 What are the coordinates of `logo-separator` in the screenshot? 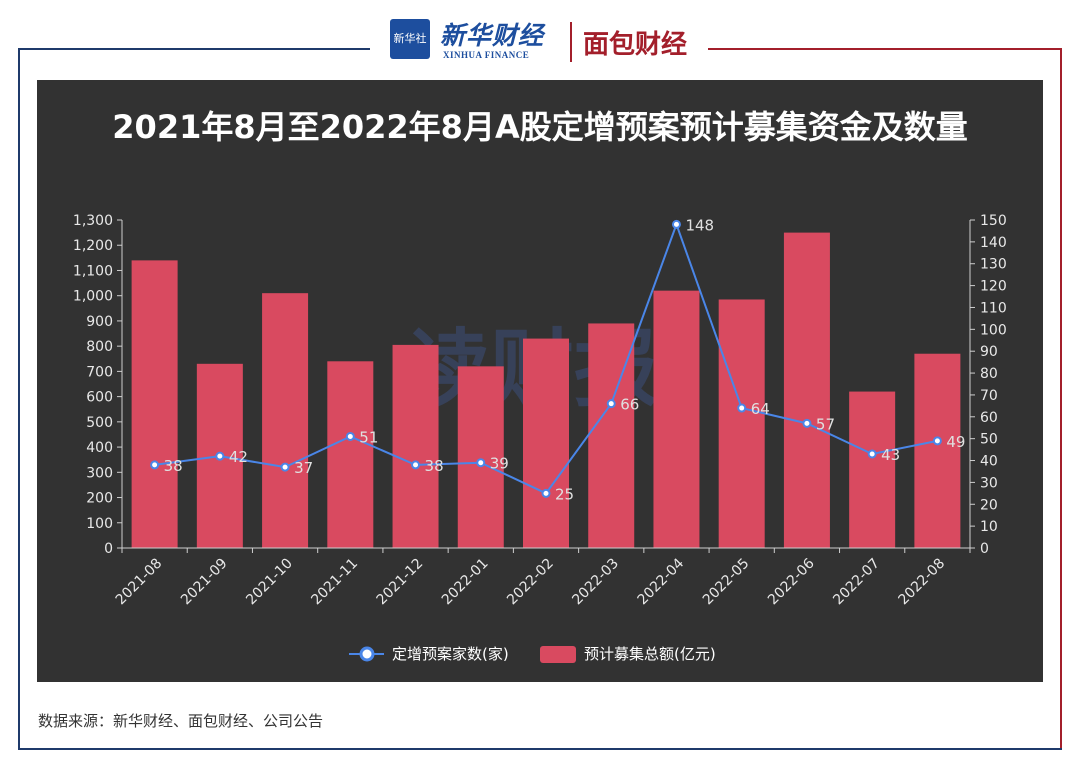 It's located at (571, 42).